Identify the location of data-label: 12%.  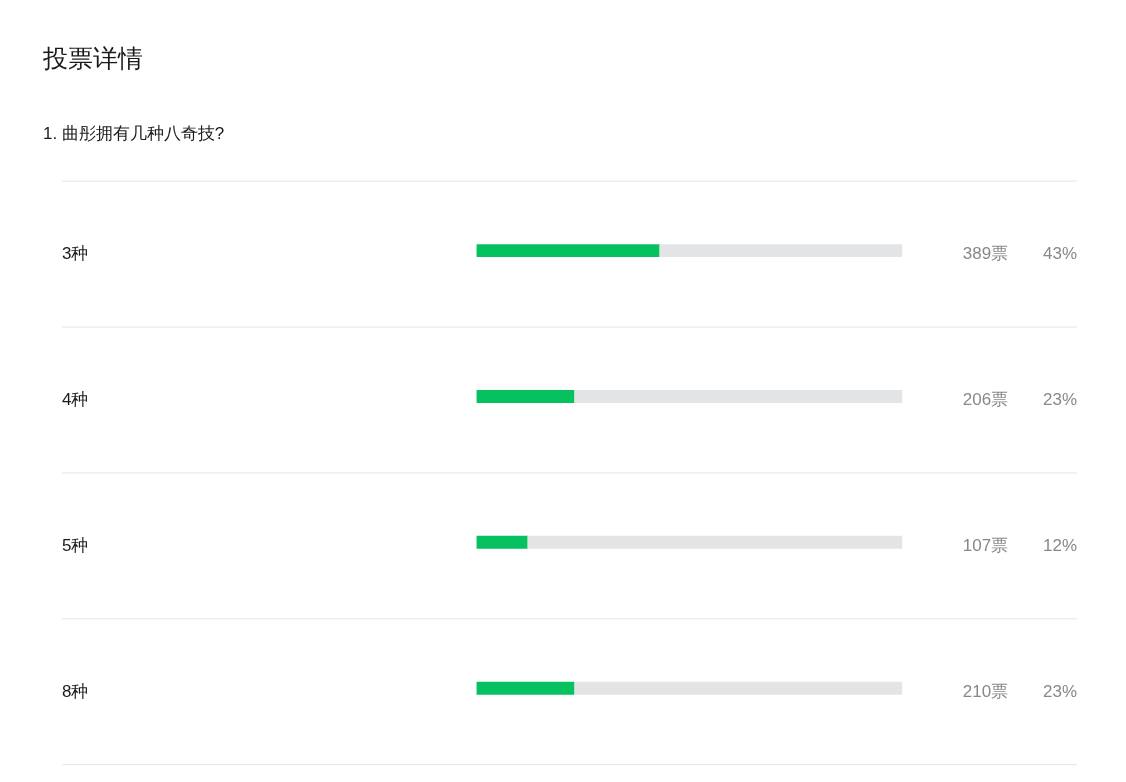
(1060, 545).